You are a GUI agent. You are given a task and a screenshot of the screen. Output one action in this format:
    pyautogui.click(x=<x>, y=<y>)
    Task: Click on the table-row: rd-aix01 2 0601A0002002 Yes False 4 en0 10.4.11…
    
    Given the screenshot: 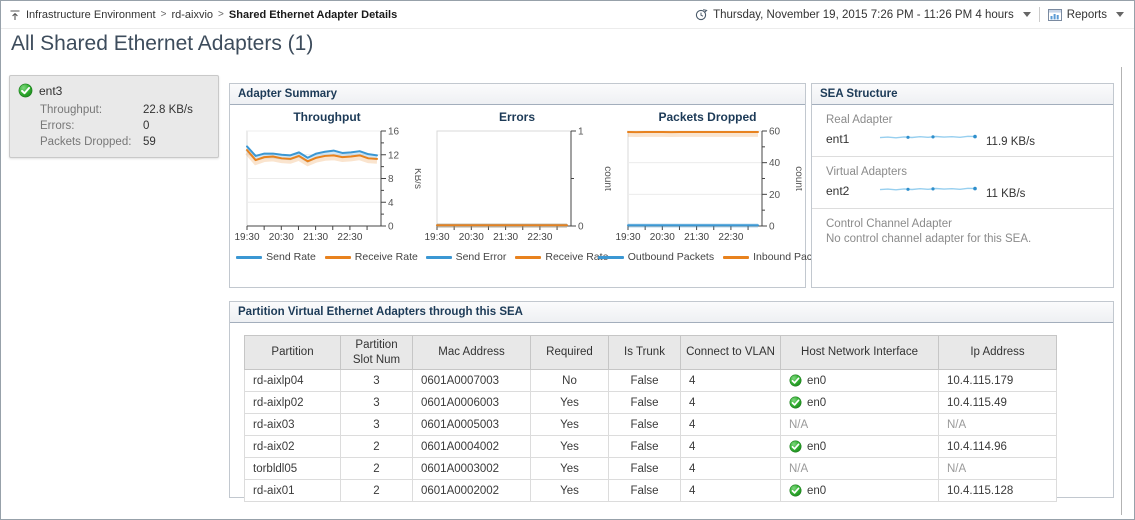 What is the action you would take?
    pyautogui.click(x=650, y=490)
    